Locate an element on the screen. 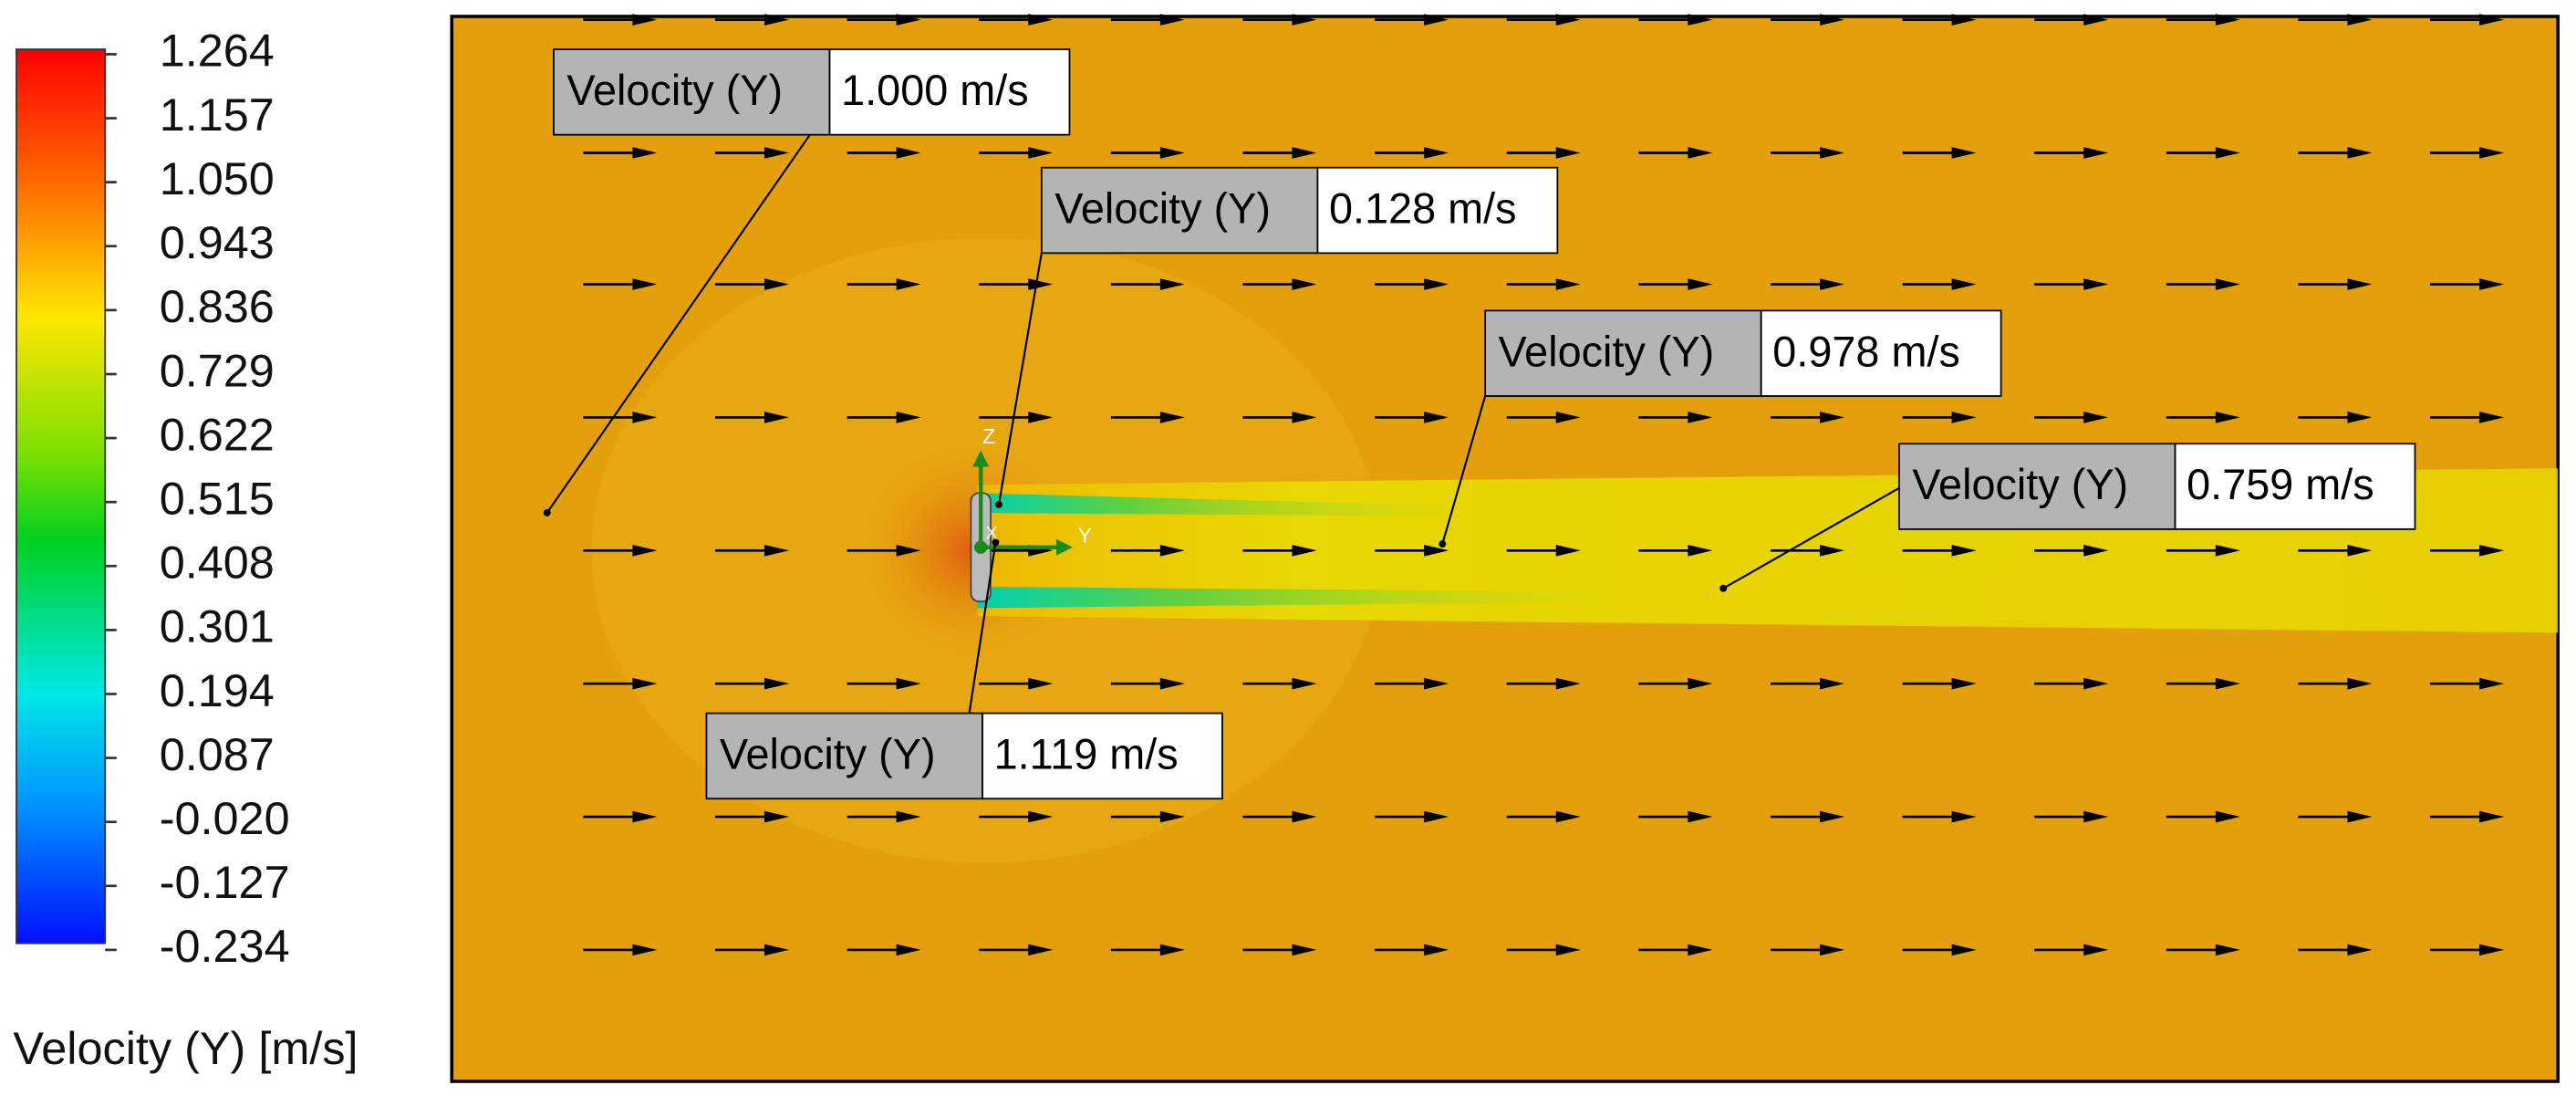 The width and height of the screenshot is (2576, 1106). tick-label: 0.087 is located at coordinates (217, 754).